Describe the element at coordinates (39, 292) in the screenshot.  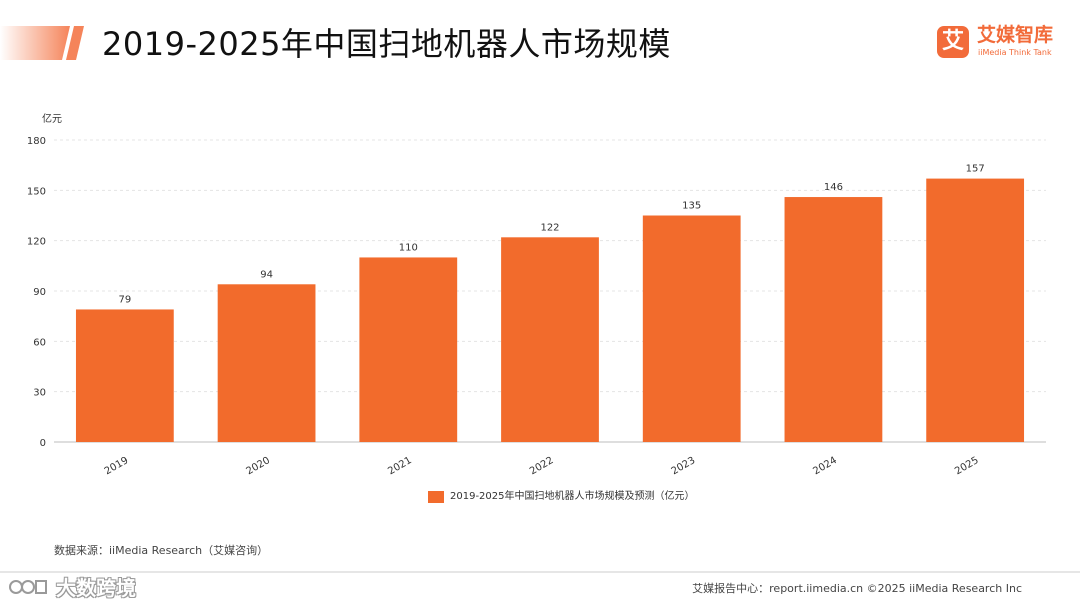
I see `y-tick-label: 90` at that location.